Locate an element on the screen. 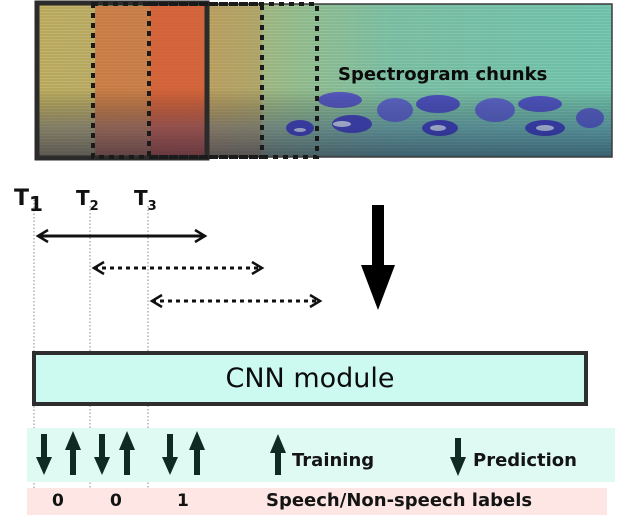 Image resolution: width=618 pixels, height=517 pixels. label-band is located at coordinates (317, 501).